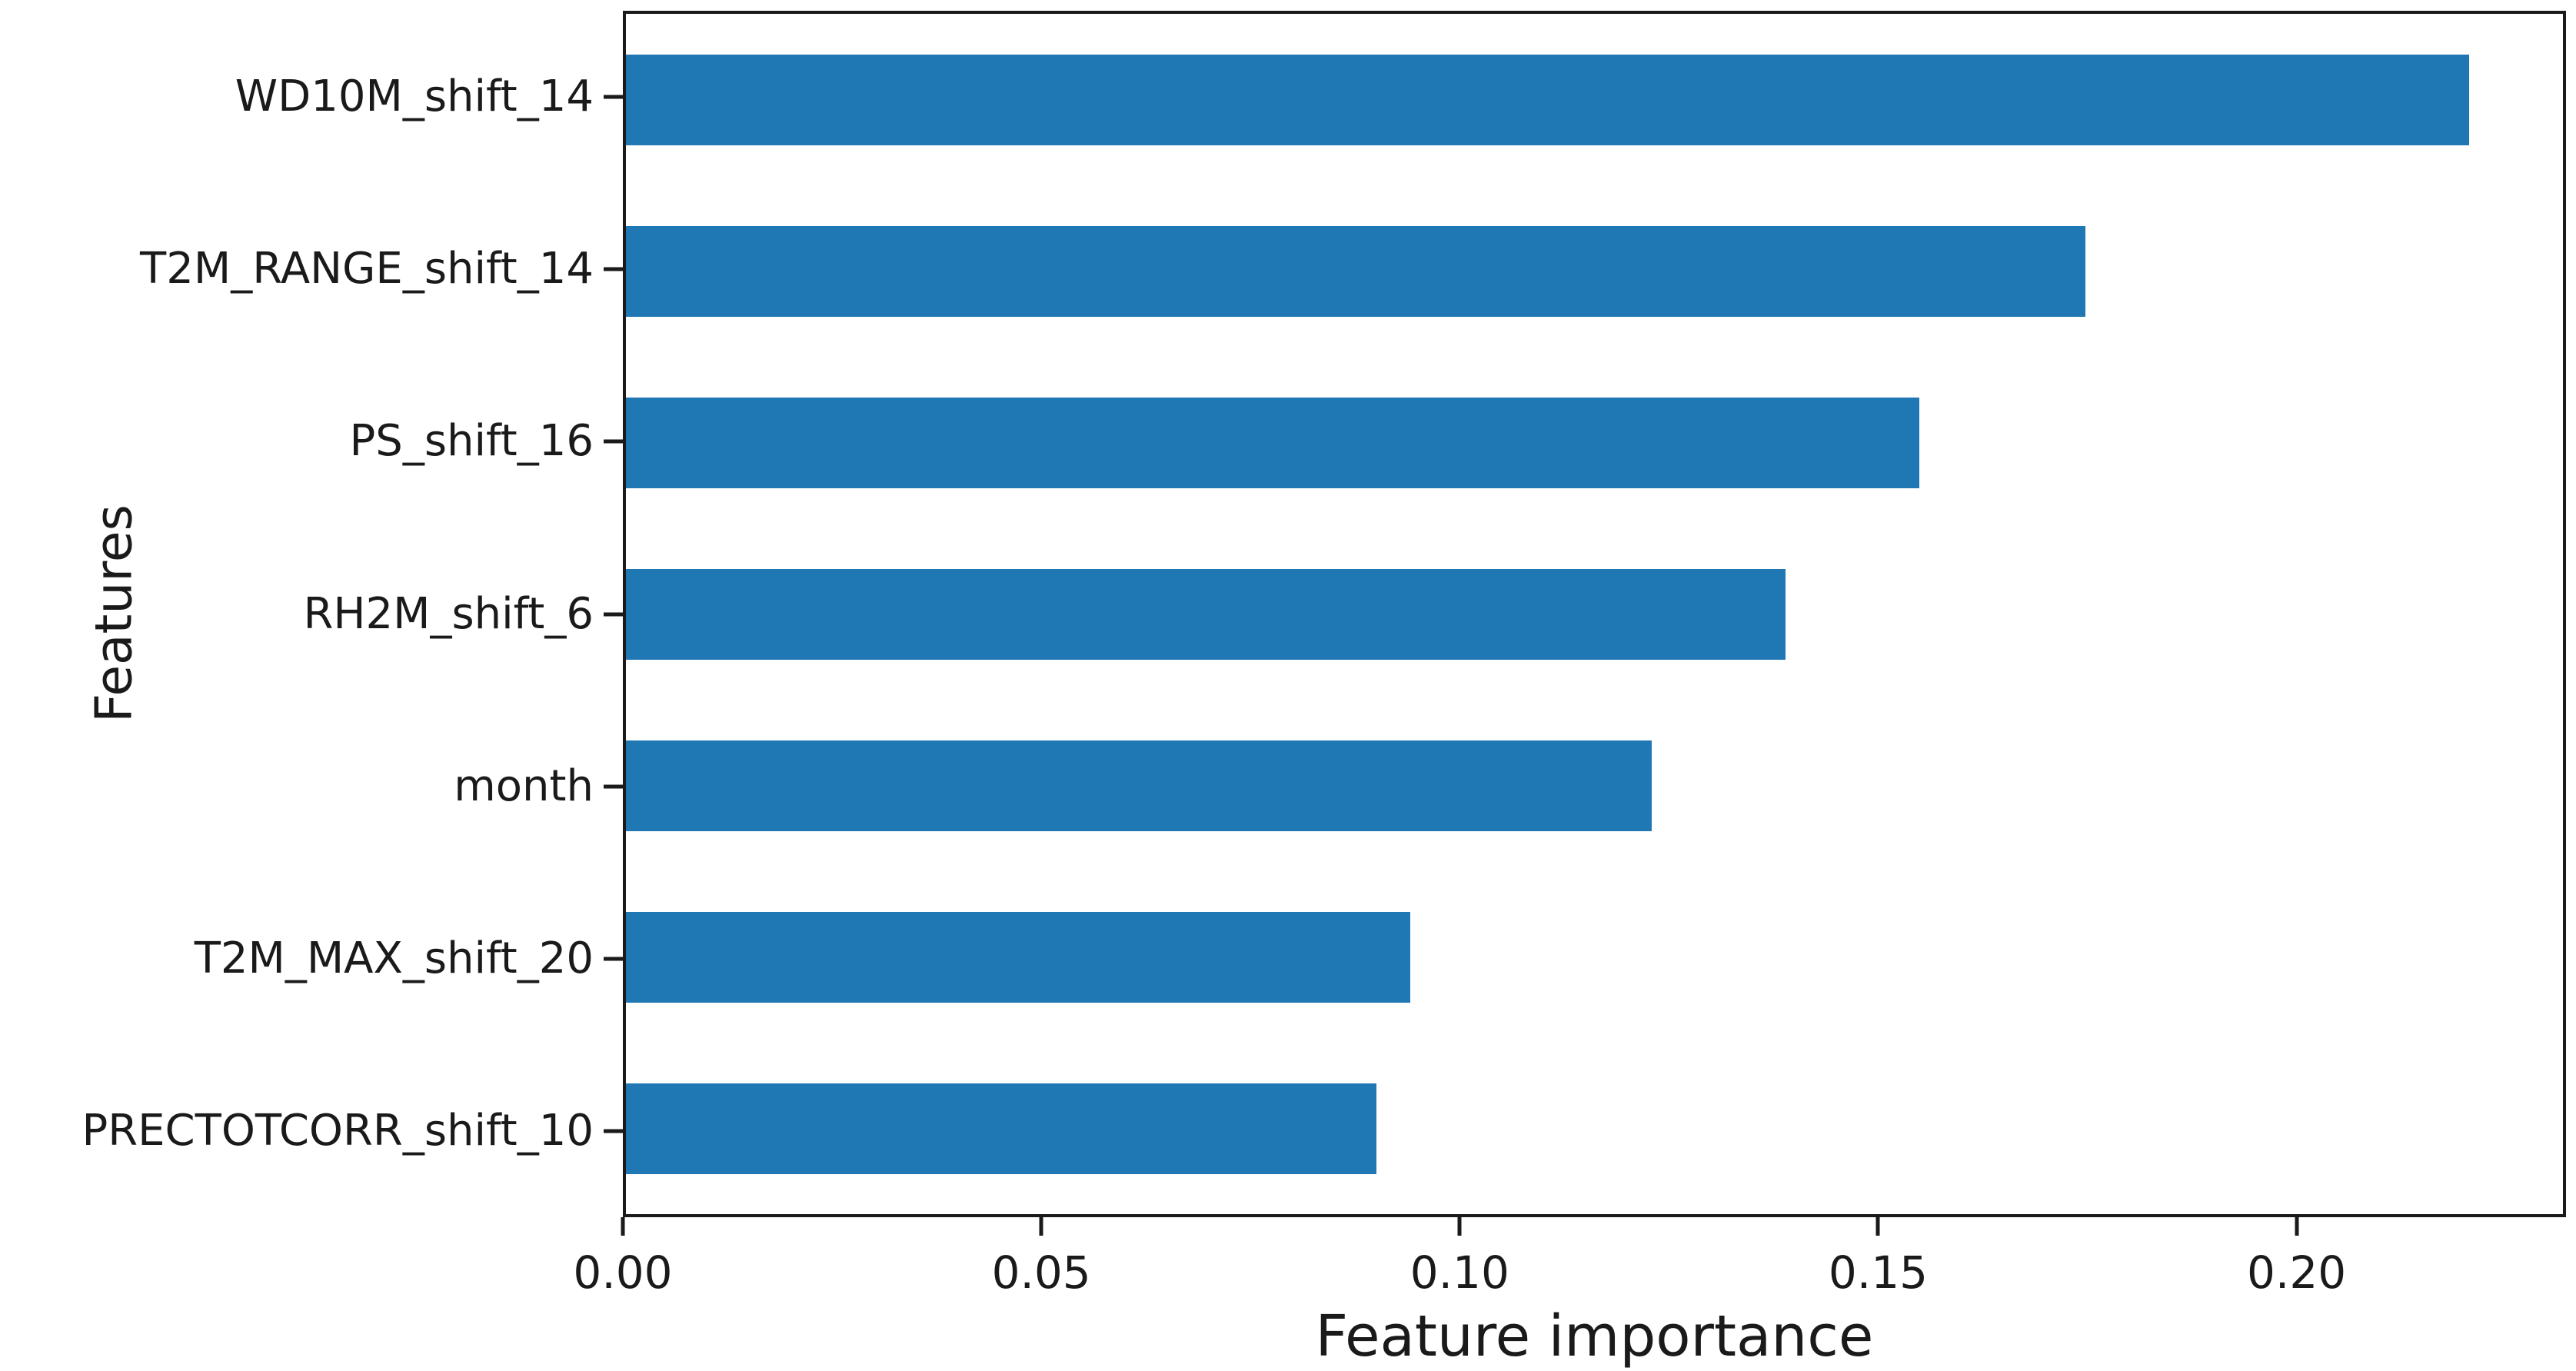 Image resolution: width=2576 pixels, height=1371 pixels. Describe the element at coordinates (1041, 1272) in the screenshot. I see `x-tick-label: 0.05` at that location.